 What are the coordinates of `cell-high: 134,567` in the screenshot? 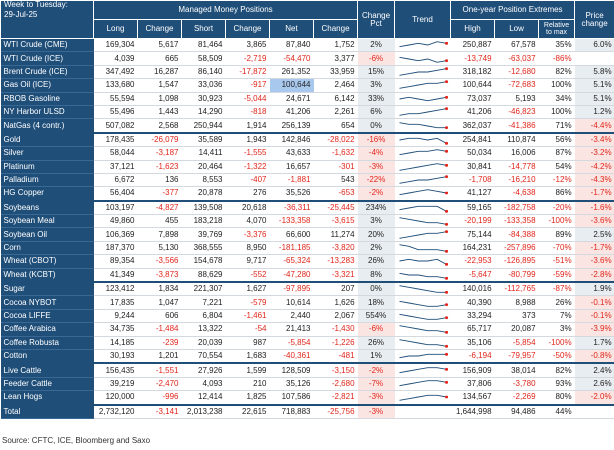 It's located at (472, 398).